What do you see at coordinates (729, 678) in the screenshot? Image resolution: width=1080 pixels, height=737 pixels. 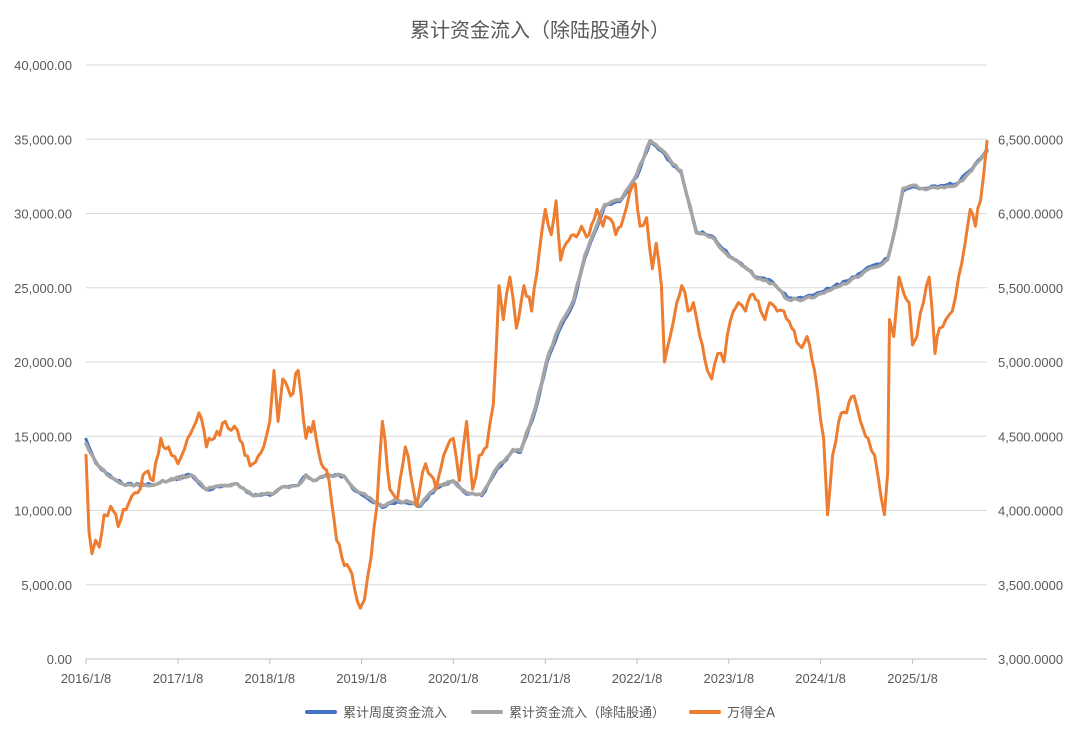 I see `x-tick-label: 2023/1/8` at bounding box center [729, 678].